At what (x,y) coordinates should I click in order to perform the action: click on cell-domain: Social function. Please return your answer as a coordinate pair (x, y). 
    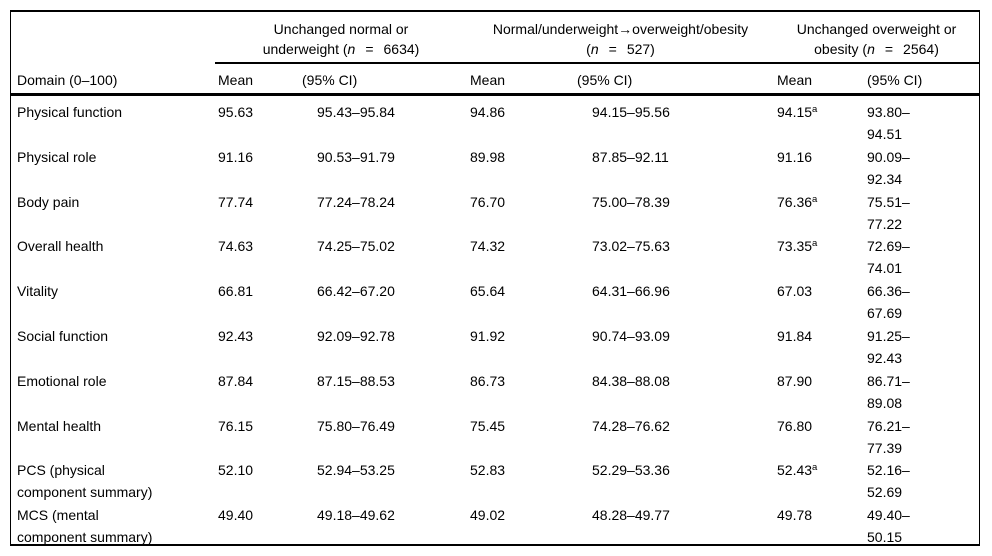
    Looking at the image, I should click on (63, 335).